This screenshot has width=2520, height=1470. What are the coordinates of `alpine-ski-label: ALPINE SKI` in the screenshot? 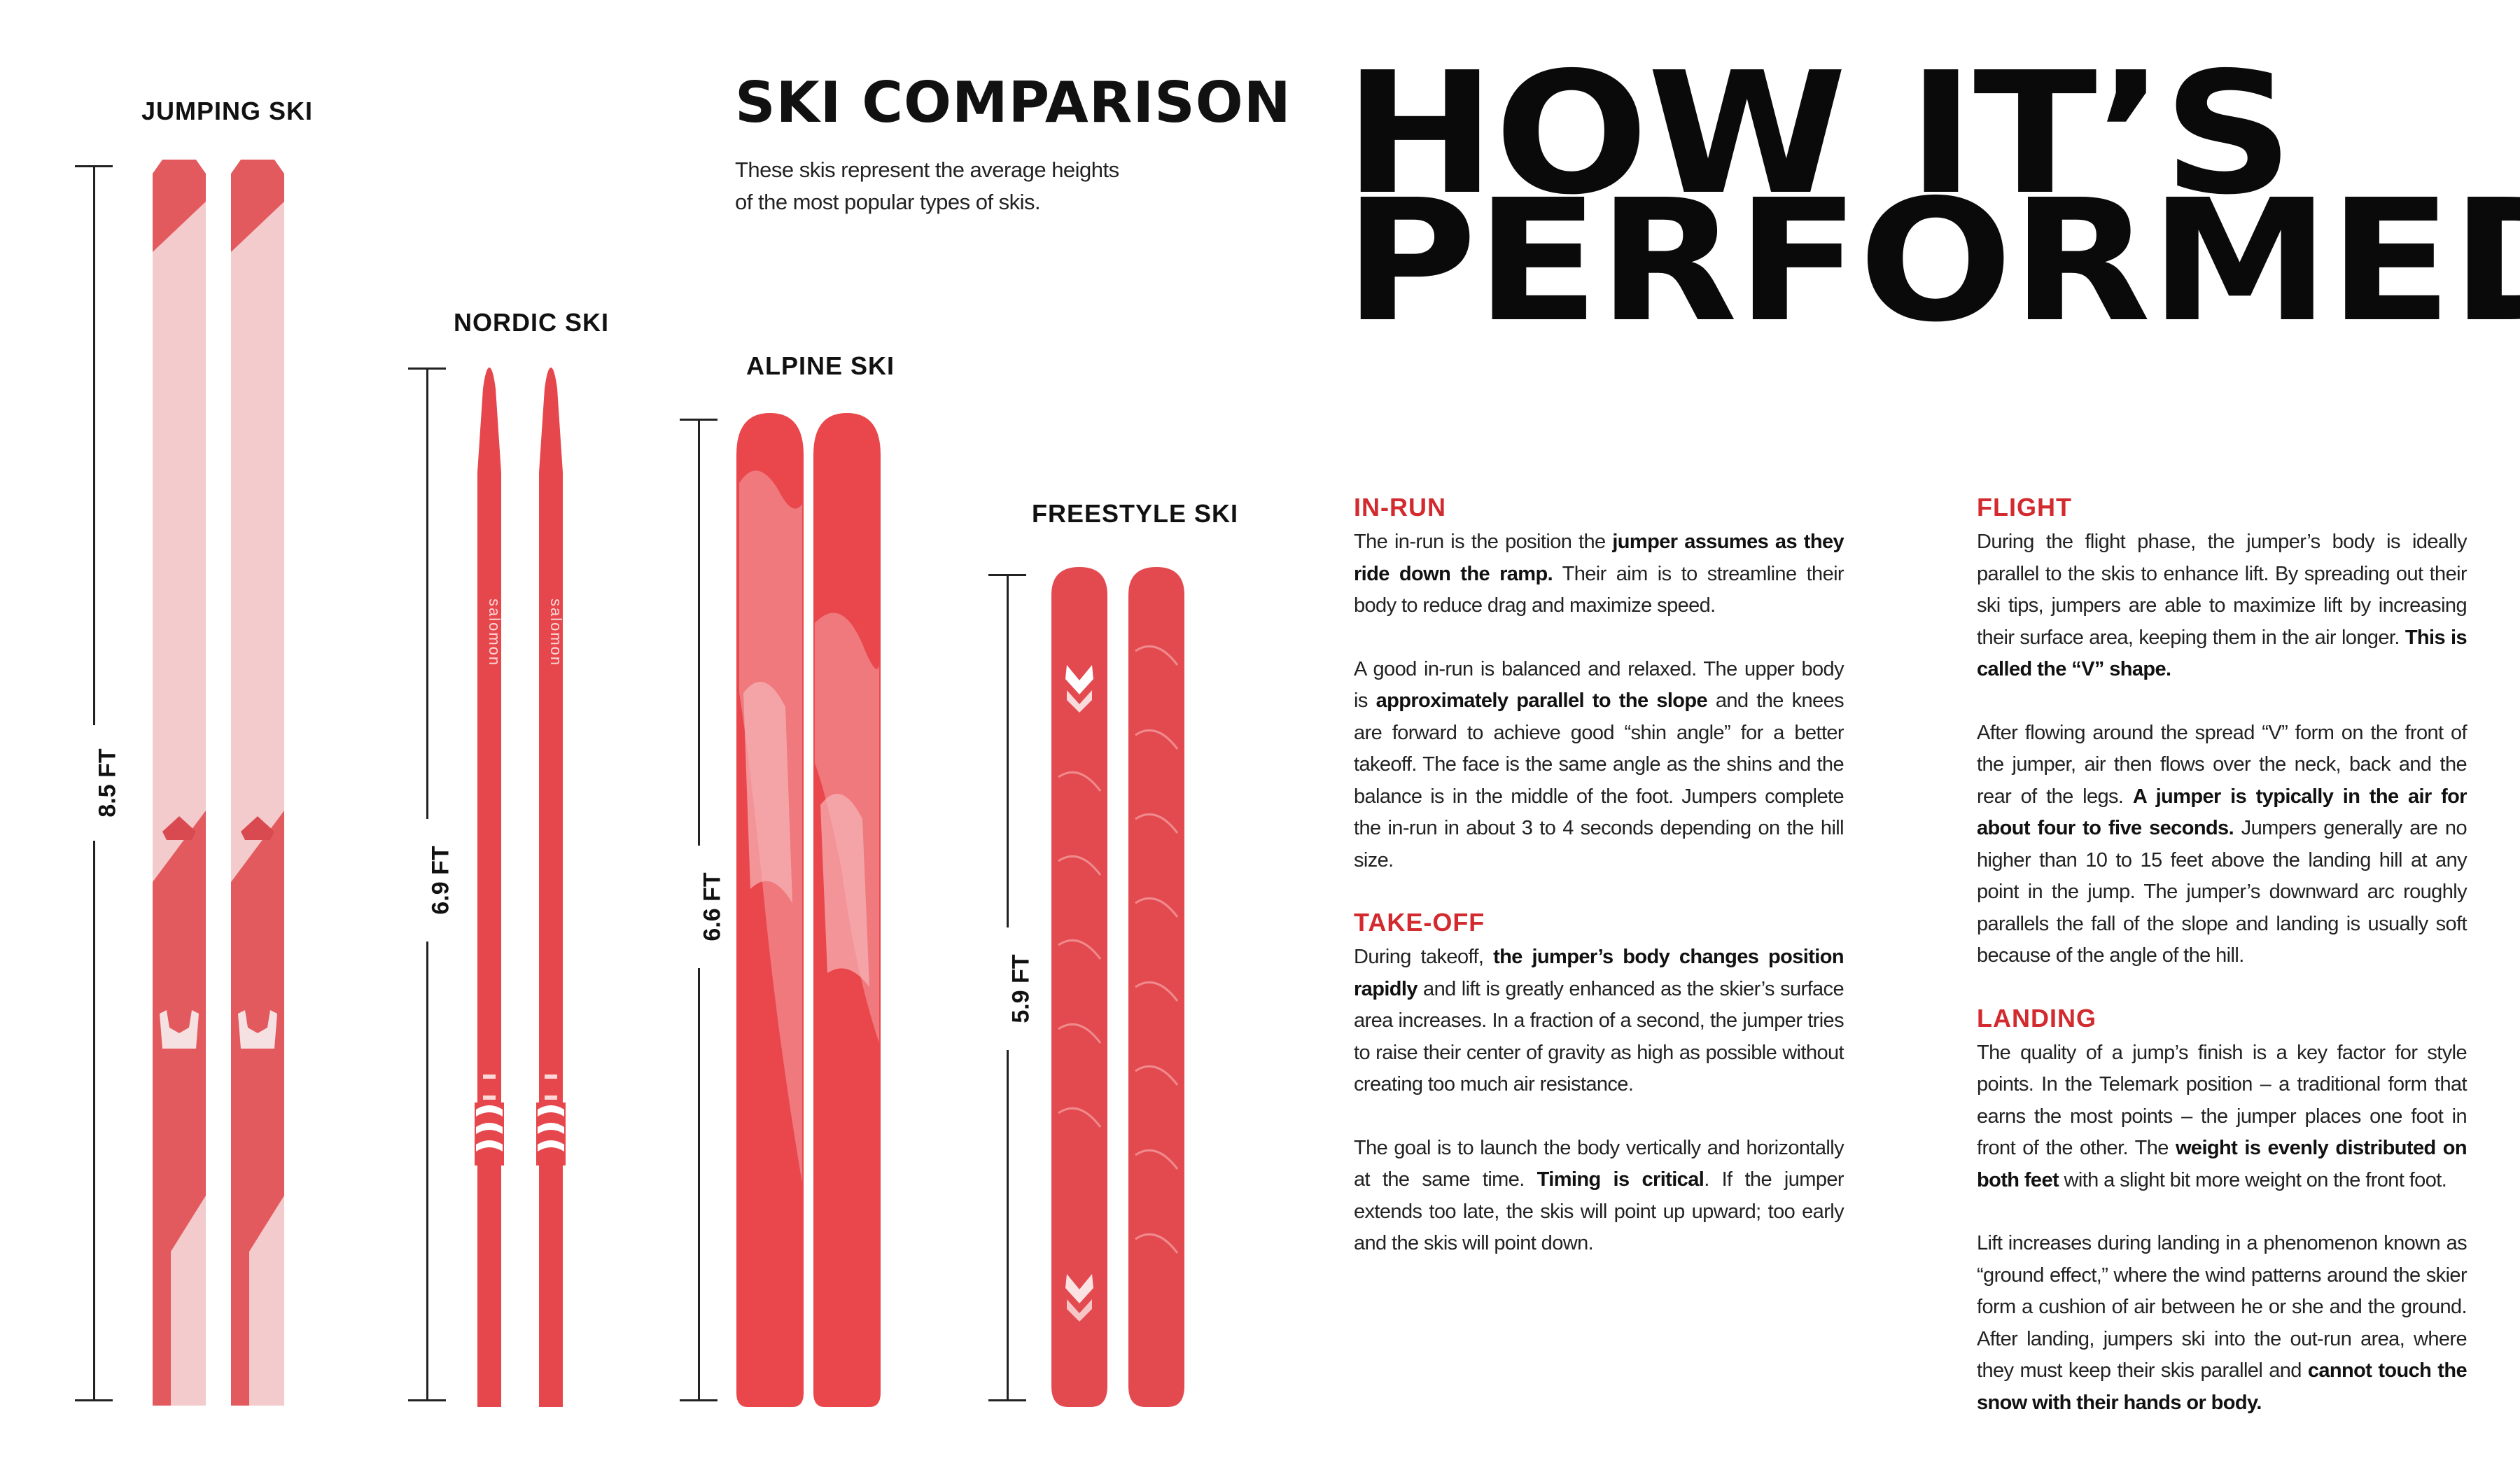 It's located at (820, 365).